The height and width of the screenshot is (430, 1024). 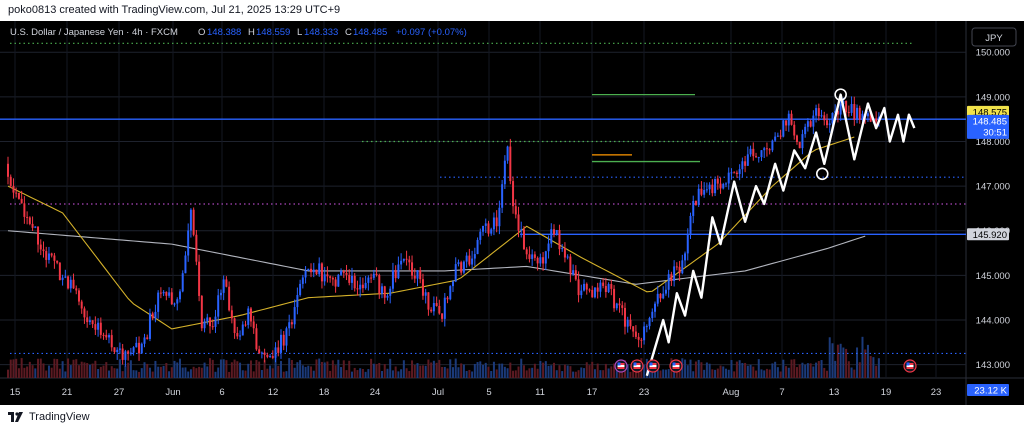 What do you see at coordinates (993, 320) in the screenshot?
I see `price-tick-label: 144.000` at bounding box center [993, 320].